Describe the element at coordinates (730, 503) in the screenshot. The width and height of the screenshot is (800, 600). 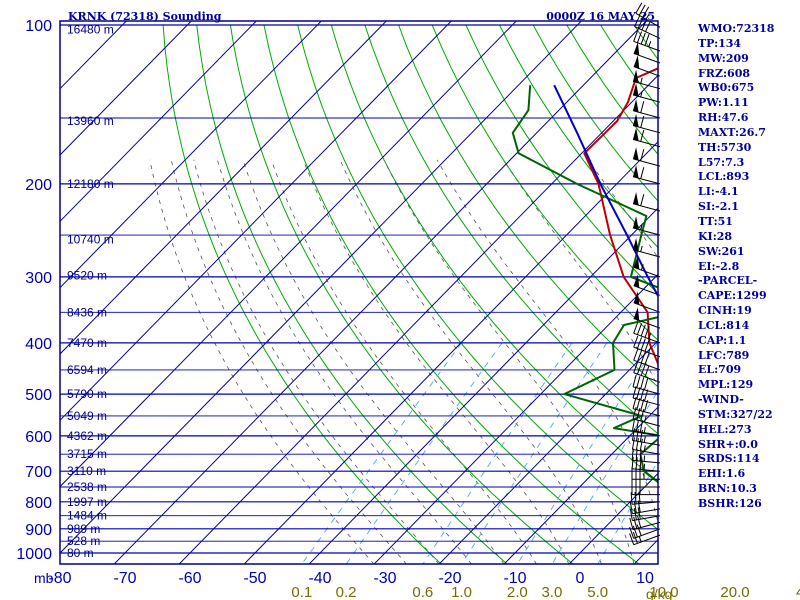
I see `sounding-index-item: BSHR:126` at that location.